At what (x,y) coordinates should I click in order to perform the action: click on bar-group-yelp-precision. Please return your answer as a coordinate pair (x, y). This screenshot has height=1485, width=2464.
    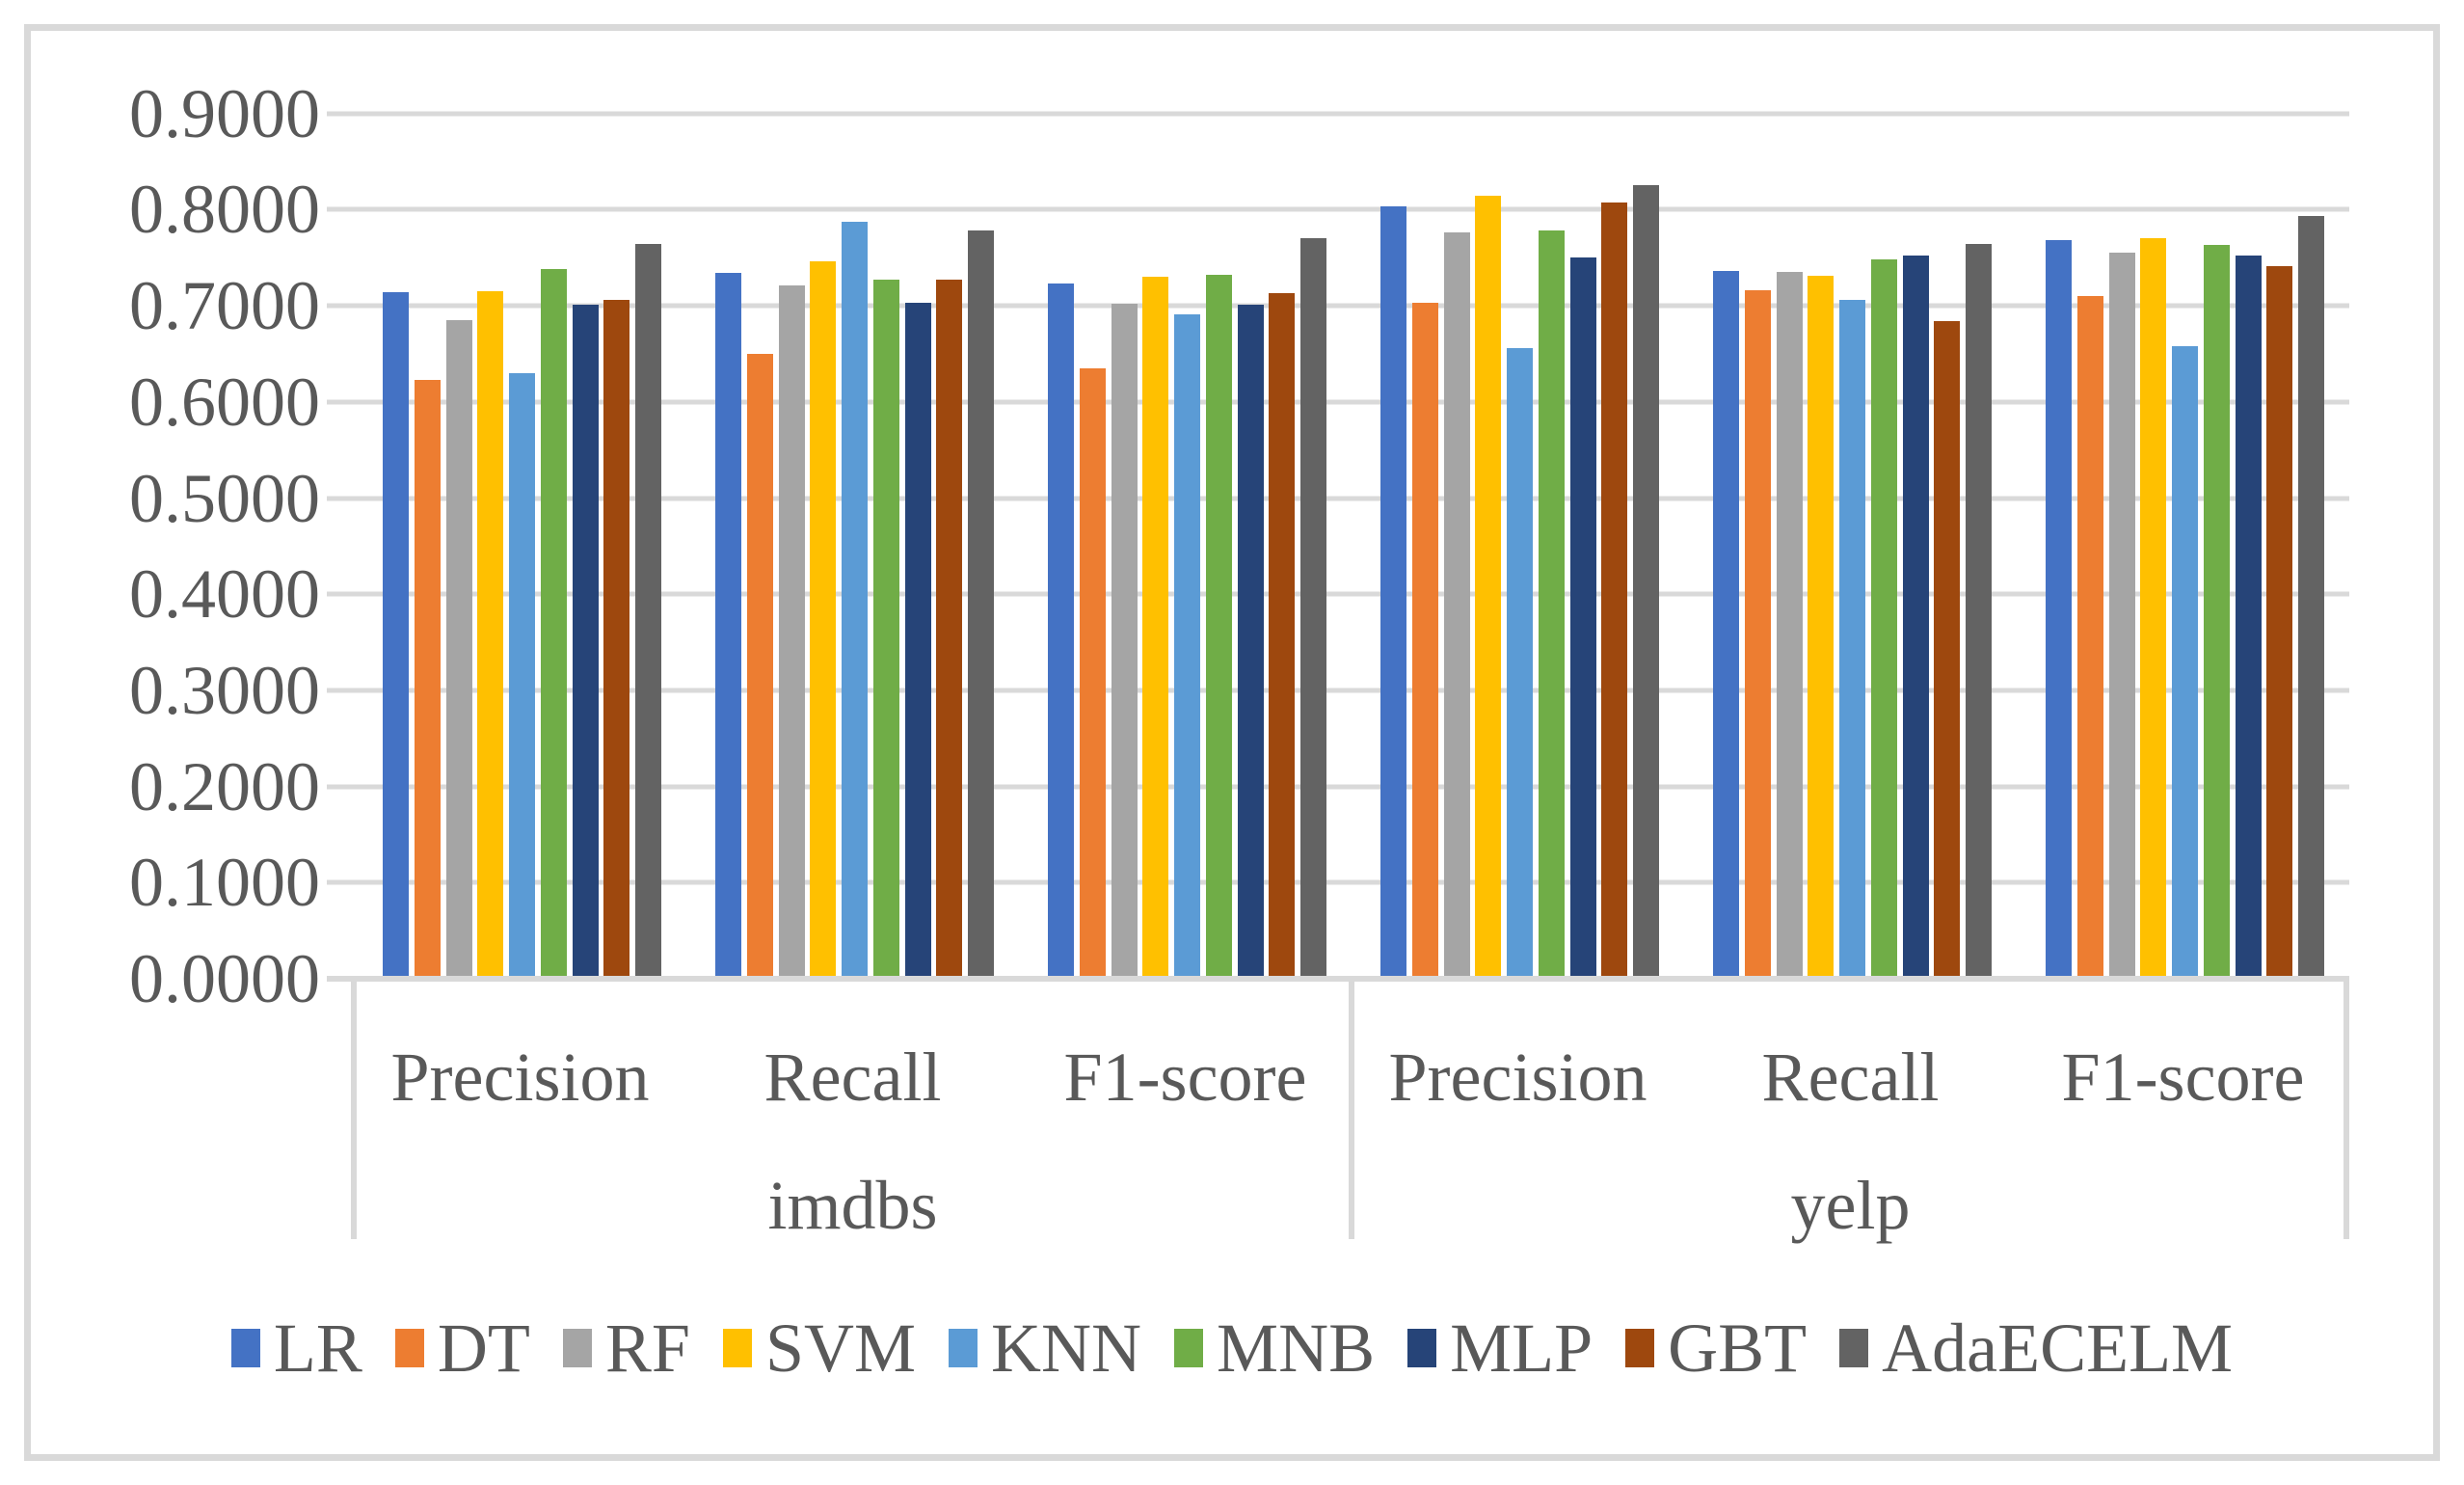
    Looking at the image, I should click on (1518, 498).